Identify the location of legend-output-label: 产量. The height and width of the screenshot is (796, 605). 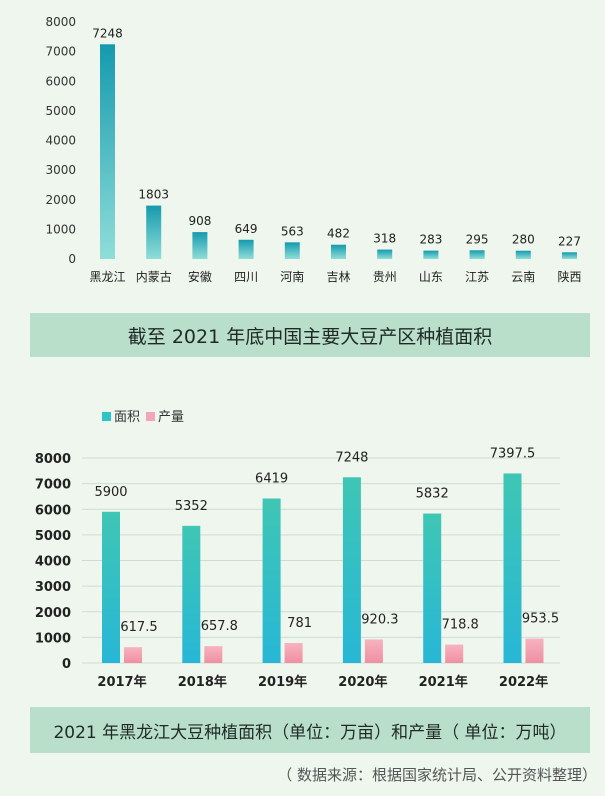
(171, 417).